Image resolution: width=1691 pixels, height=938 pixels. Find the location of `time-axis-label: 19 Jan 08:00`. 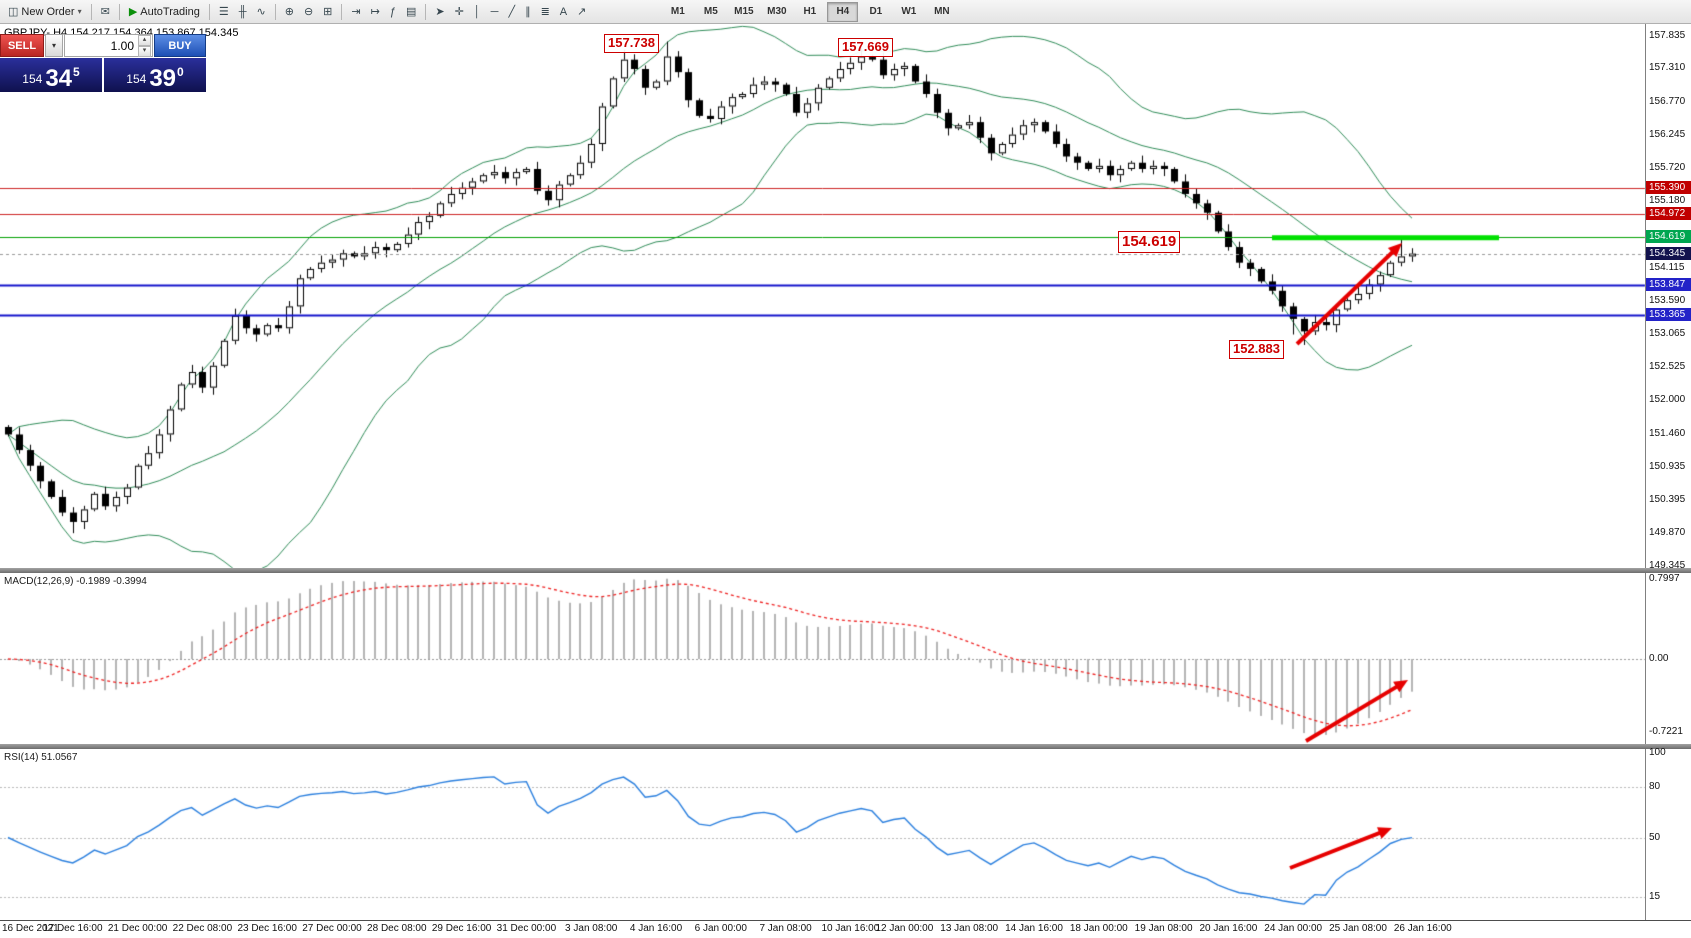

time-axis-label: 19 Jan 08:00 is located at coordinates (1163, 928).